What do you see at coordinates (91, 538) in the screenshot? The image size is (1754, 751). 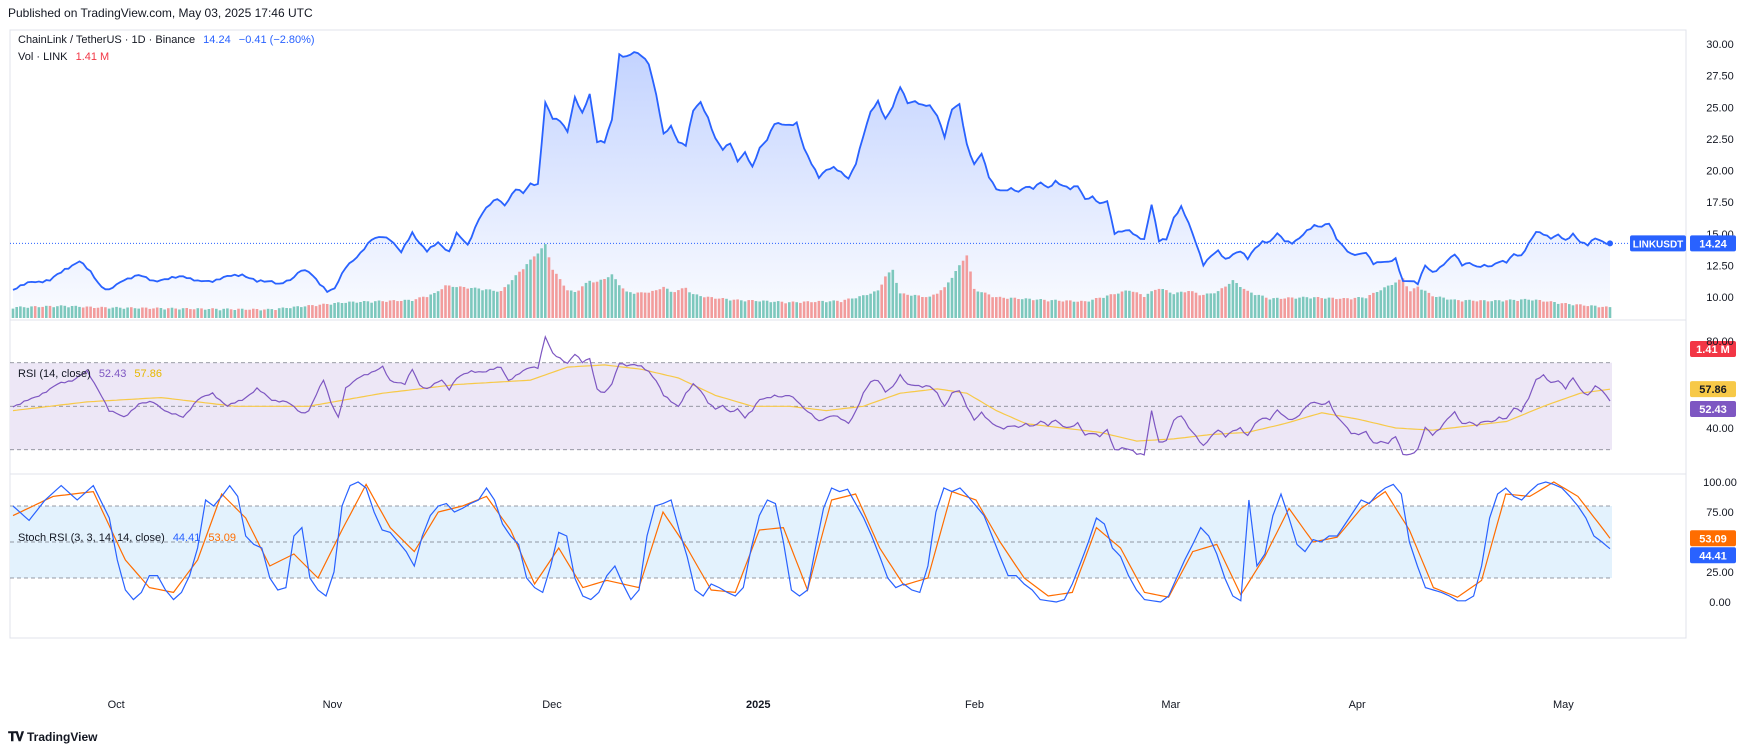 I see `legend-stoch-label: Stoch RSI (3, 3, 14, 14, close)` at bounding box center [91, 538].